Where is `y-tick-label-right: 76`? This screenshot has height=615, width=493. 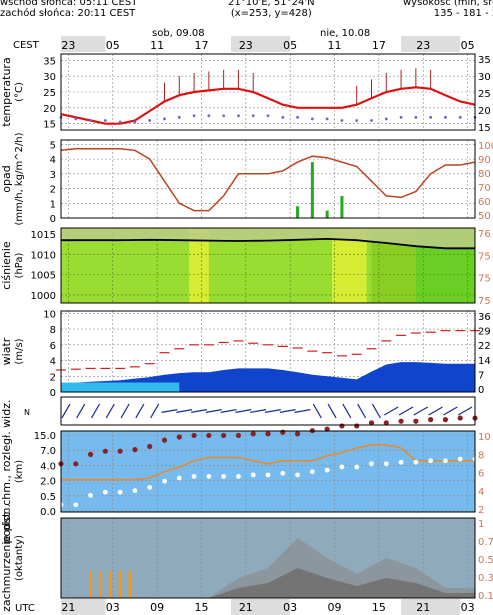
y-tick-label-right: 76 is located at coordinates (484, 234).